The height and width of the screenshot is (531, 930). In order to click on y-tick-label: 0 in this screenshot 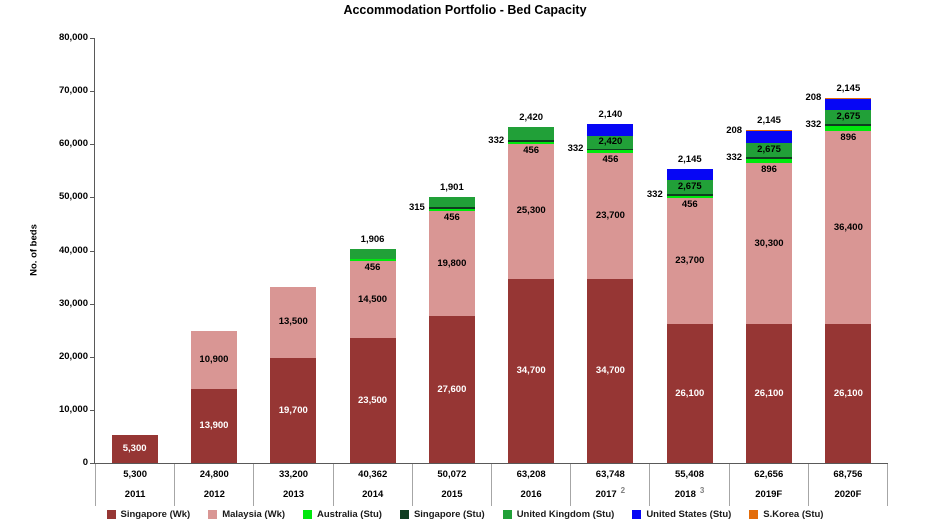, I will do `click(85, 462)`.